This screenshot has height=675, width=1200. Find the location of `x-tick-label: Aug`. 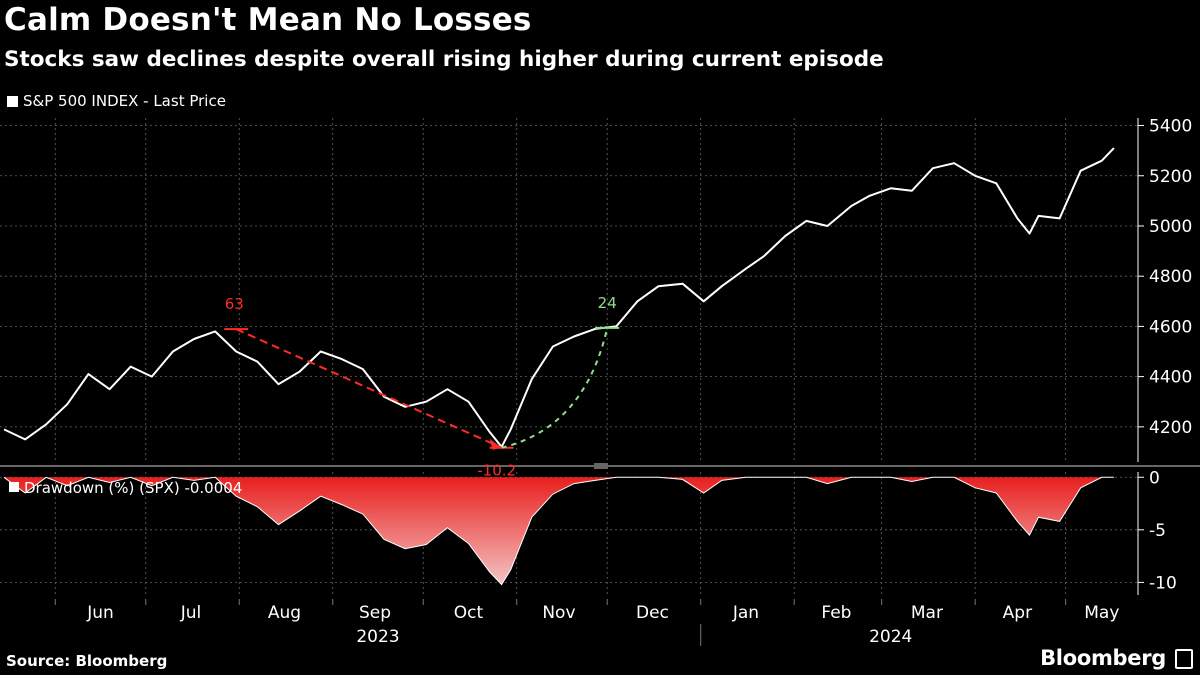

x-tick-label: Aug is located at coordinates (284, 613).